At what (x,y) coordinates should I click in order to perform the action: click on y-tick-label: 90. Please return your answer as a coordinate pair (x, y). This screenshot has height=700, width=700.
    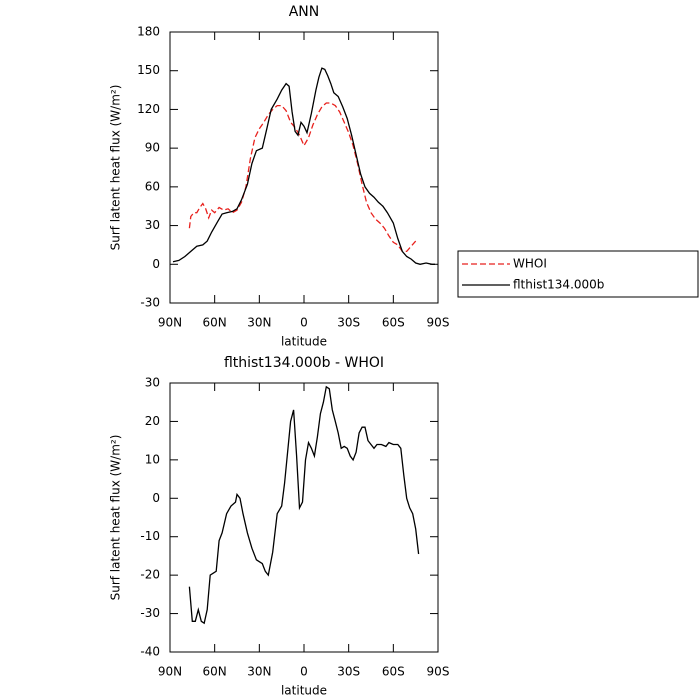
    Looking at the image, I should click on (152, 148).